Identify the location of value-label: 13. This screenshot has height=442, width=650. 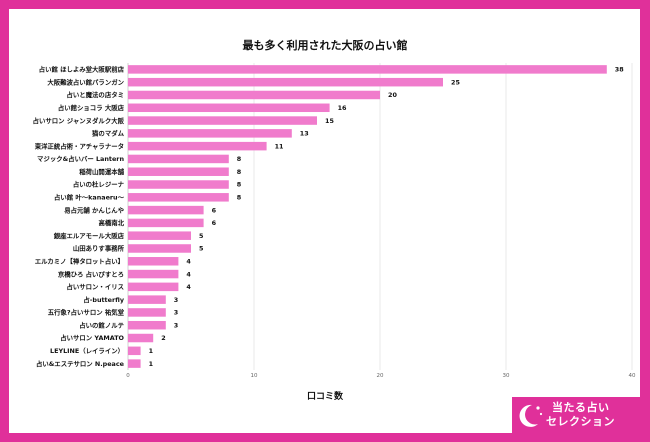
(304, 134).